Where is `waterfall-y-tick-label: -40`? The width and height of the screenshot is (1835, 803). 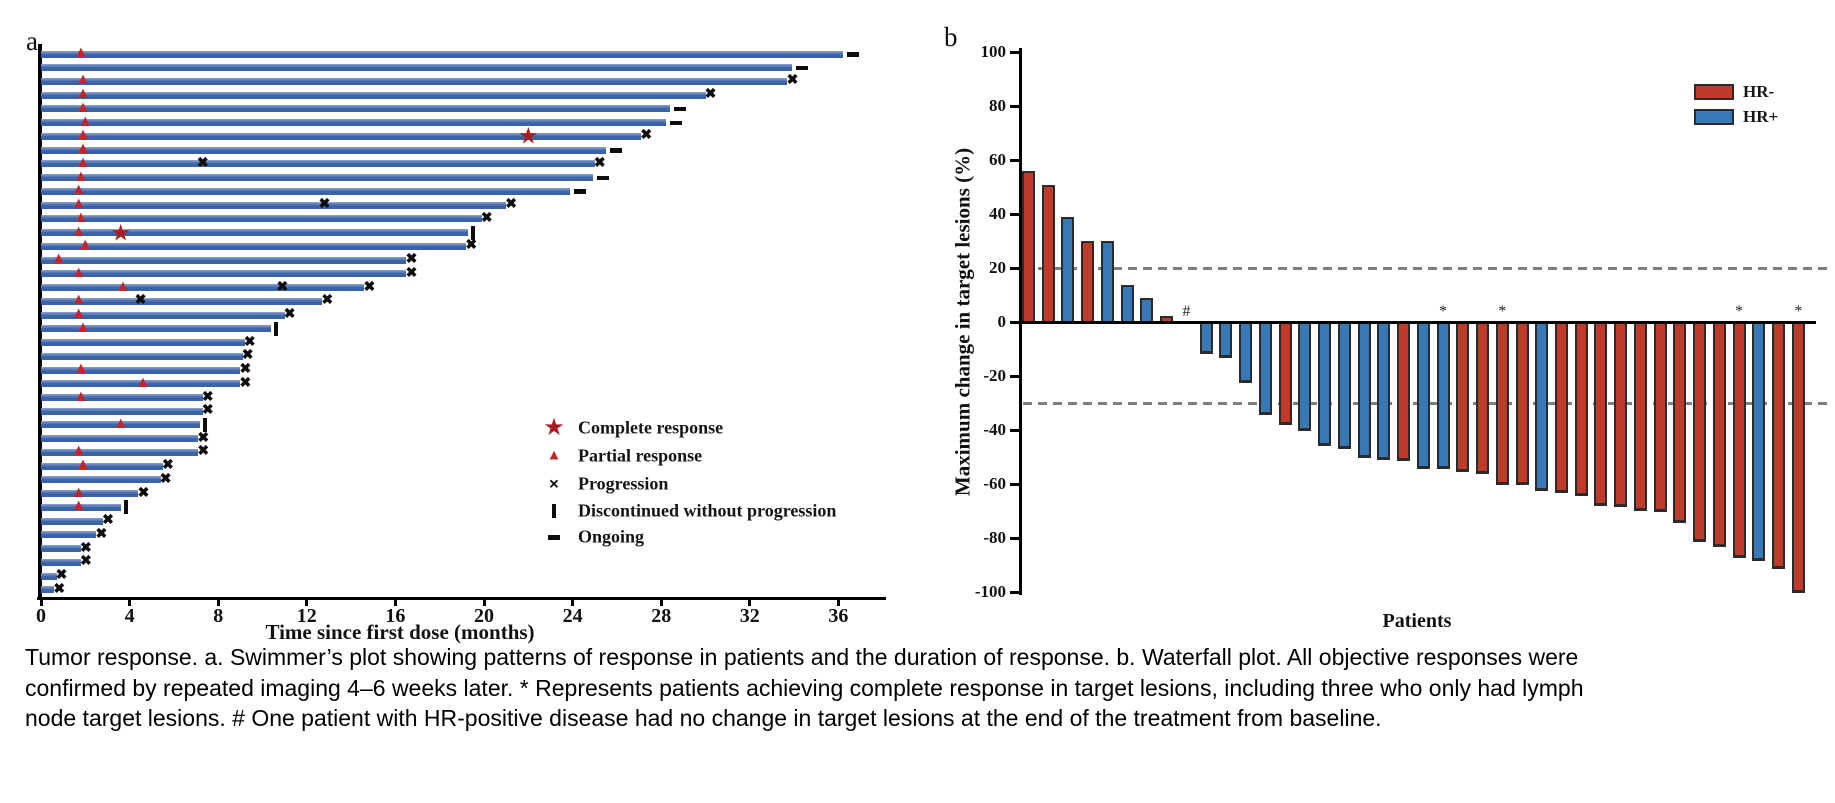 waterfall-y-tick-label: -40 is located at coordinates (994, 430).